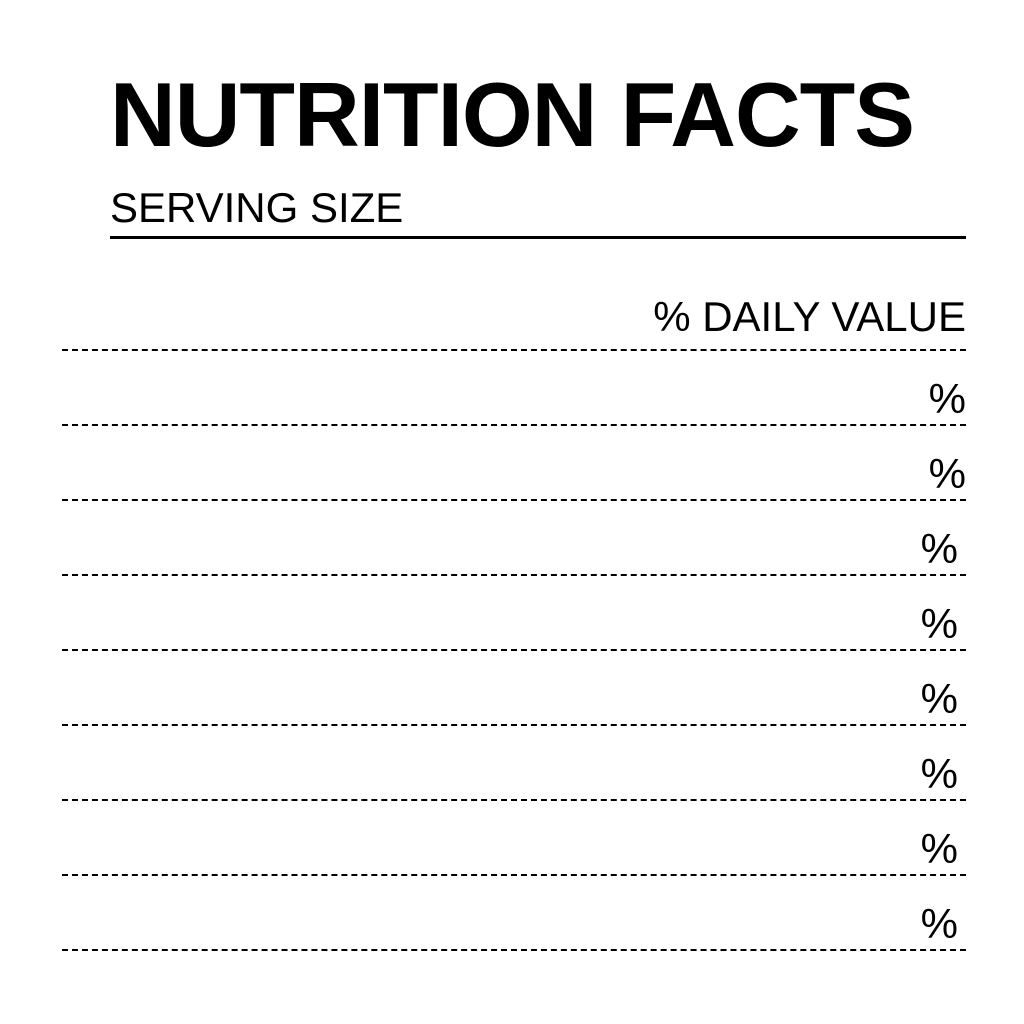  What do you see at coordinates (809, 316) in the screenshot?
I see `daily-value-header: % DAILY VALUE` at bounding box center [809, 316].